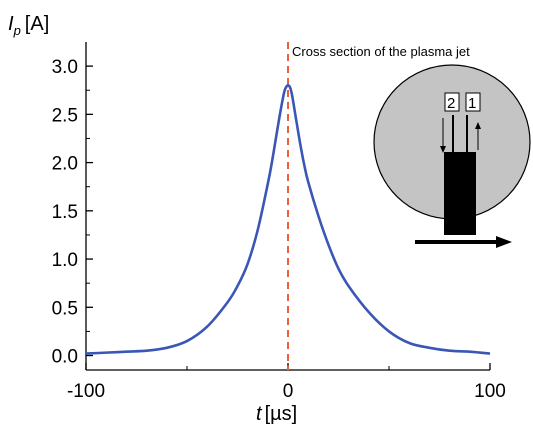  Describe the element at coordinates (504, 242) in the screenshot. I see `motion-arrow-head` at that location.